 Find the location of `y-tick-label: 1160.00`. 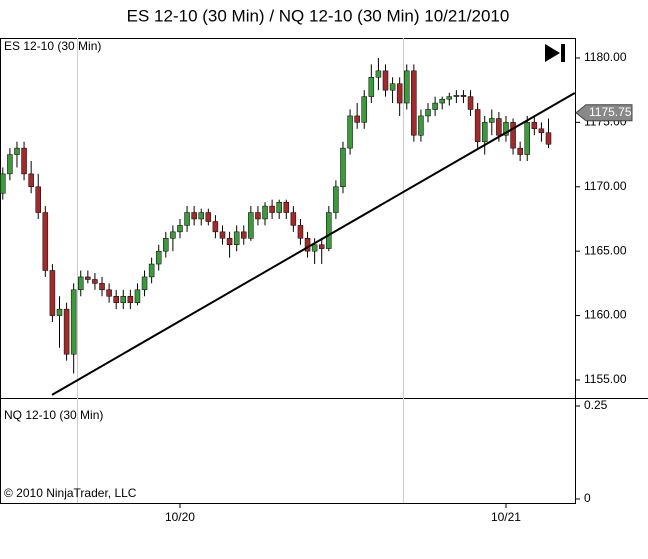

y-tick-label: 1160.00 is located at coordinates (605, 315).